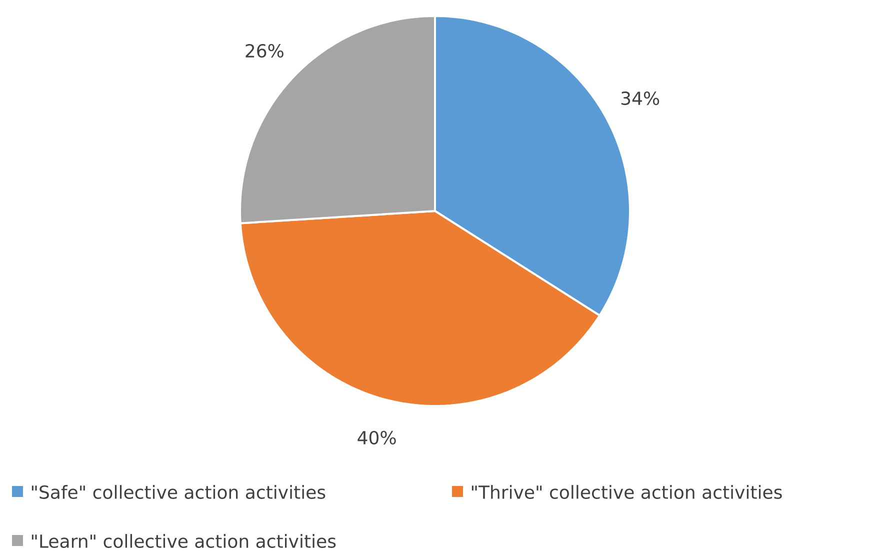  I want to click on legend-label: "Safe" collective action activities, so click(179, 492).